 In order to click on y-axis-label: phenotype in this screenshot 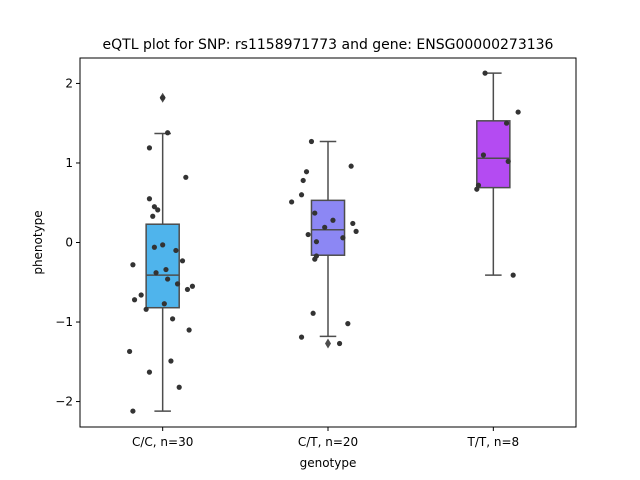, I will do `click(38, 242)`.